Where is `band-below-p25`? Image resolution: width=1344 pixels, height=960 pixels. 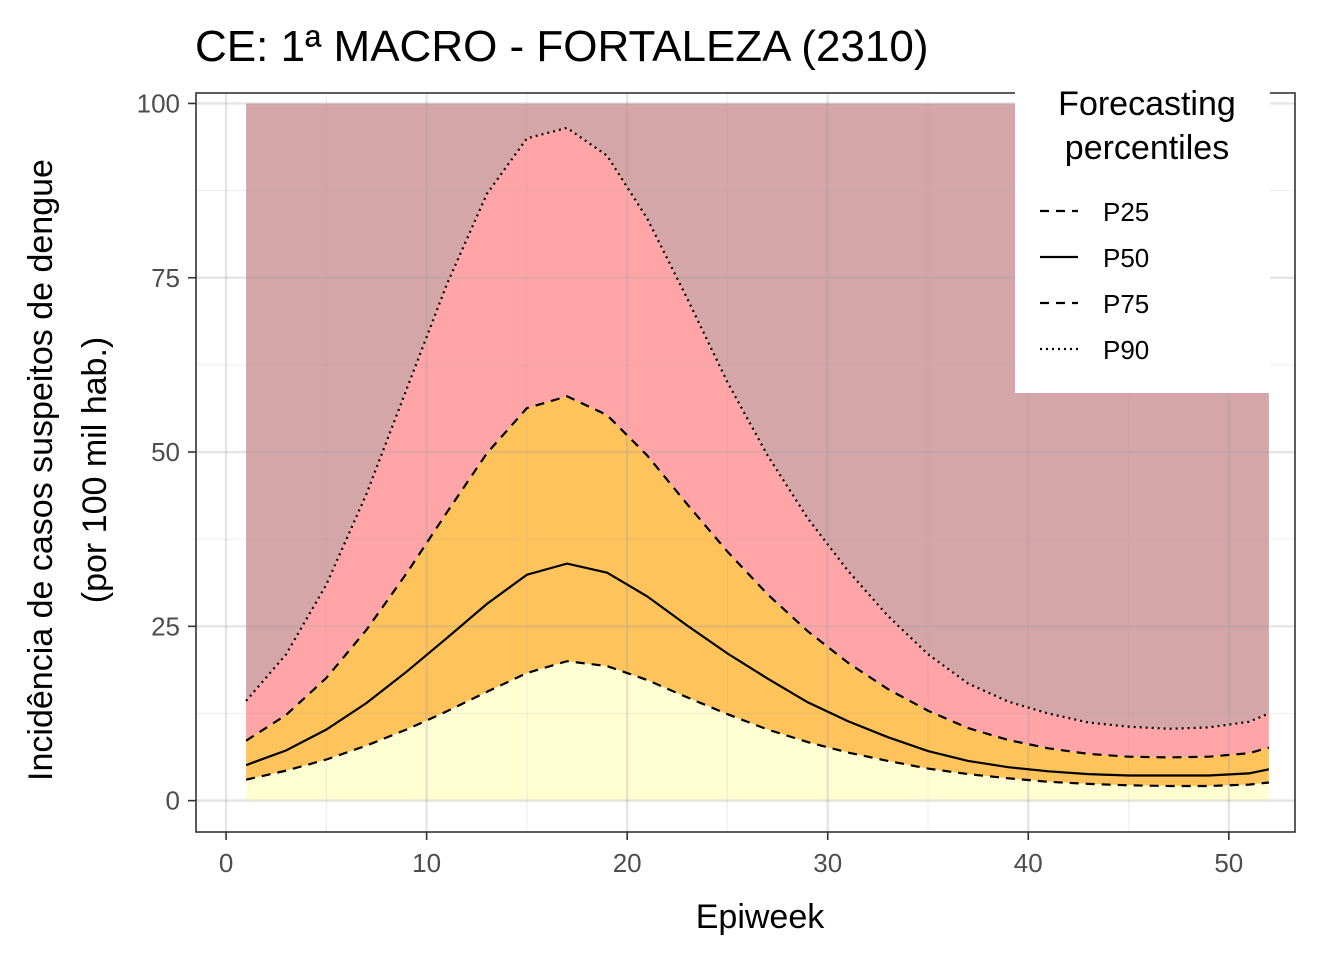 band-below-p25 is located at coordinates (757, 731).